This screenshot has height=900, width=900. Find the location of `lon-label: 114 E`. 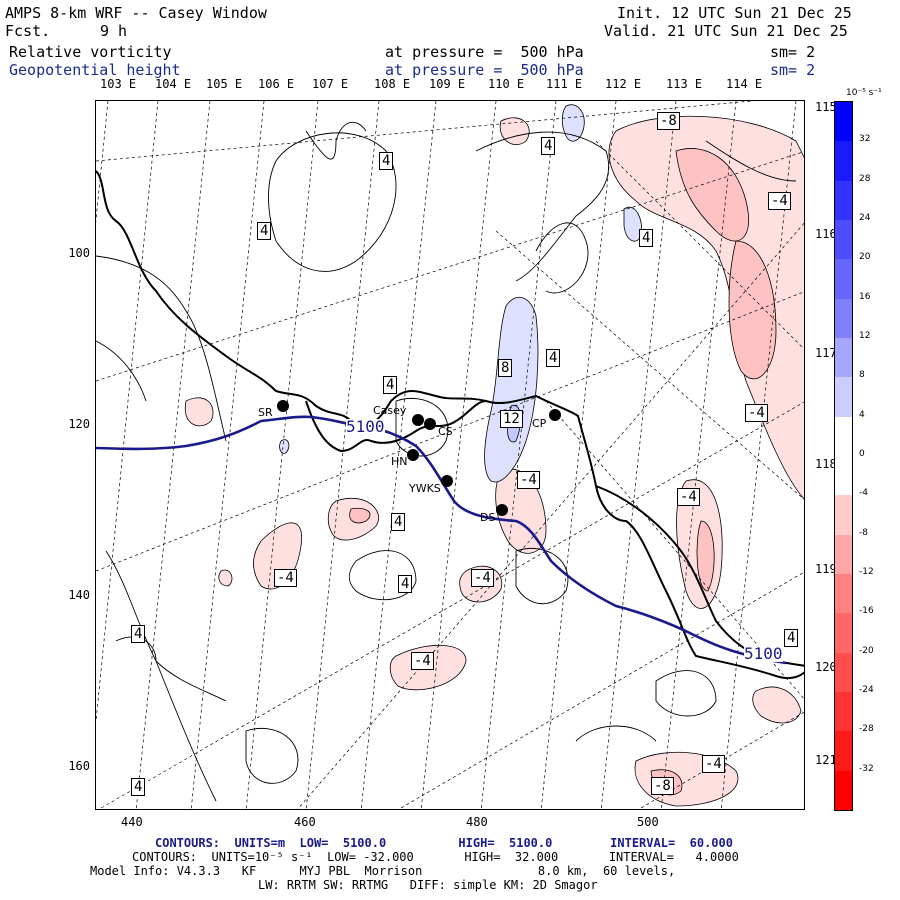

lon-label: 114 E is located at coordinates (744, 84).